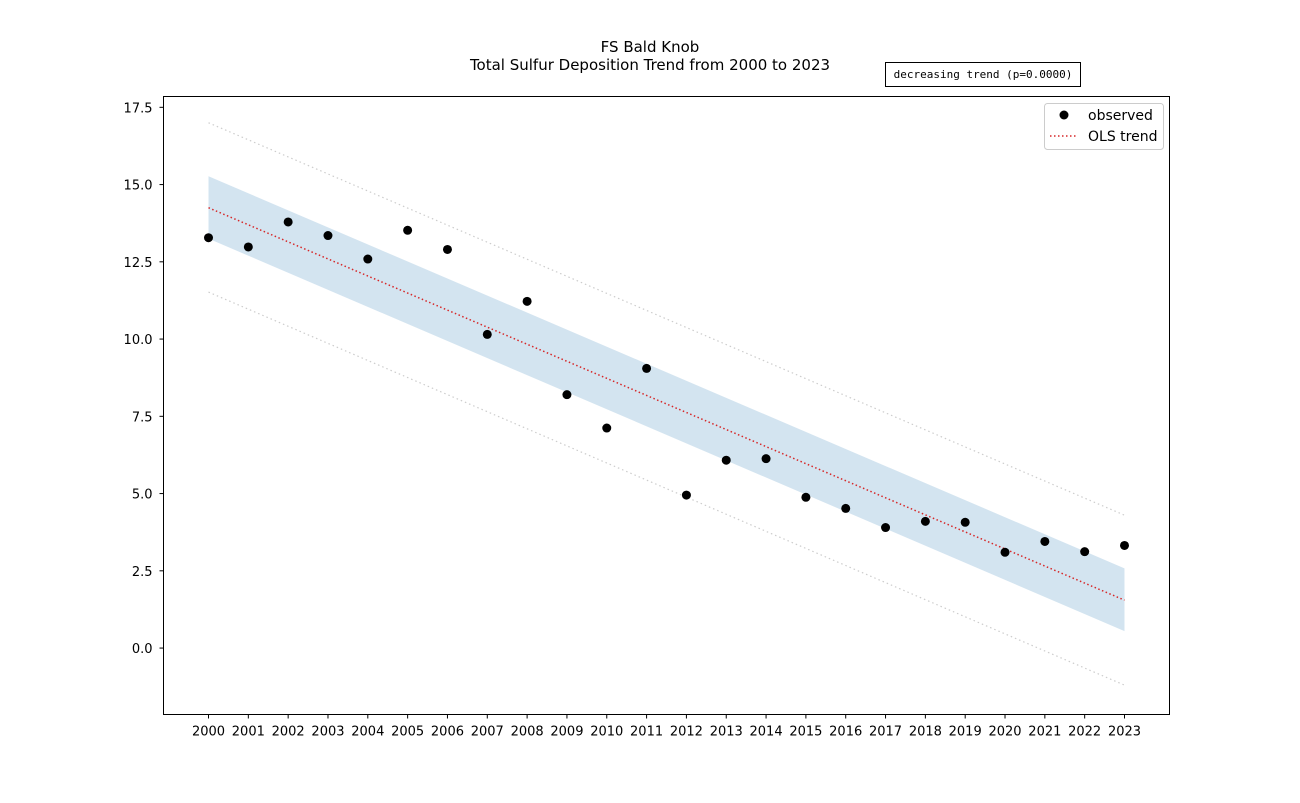 The height and width of the screenshot is (803, 1300). Describe the element at coordinates (248, 732) in the screenshot. I see `x-tick-label: 2001` at that location.